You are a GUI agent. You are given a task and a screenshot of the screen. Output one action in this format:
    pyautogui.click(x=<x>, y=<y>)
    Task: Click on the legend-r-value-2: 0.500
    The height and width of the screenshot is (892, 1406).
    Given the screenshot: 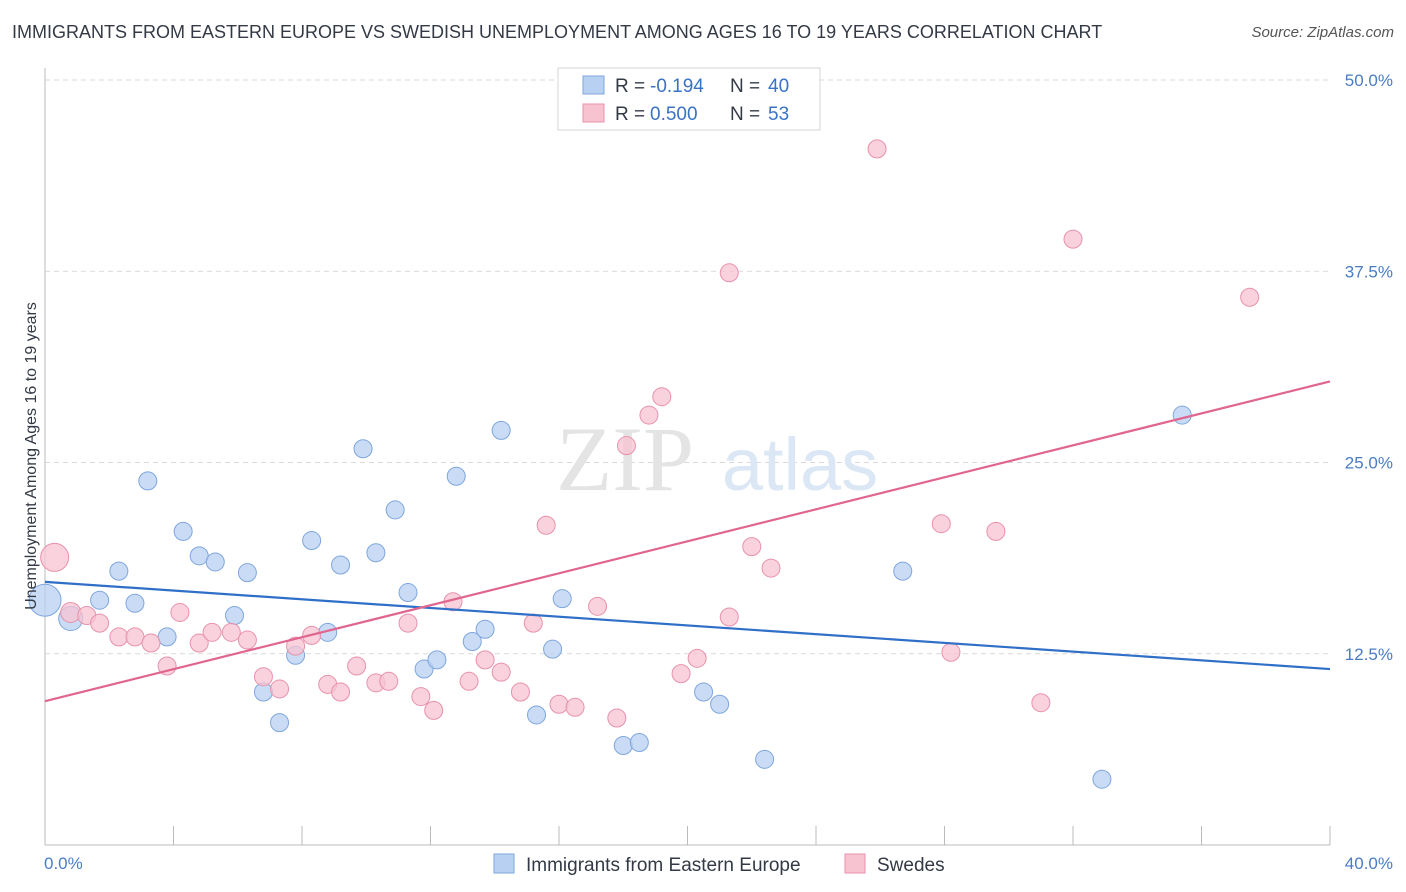 What is the action you would take?
    pyautogui.click(x=674, y=114)
    